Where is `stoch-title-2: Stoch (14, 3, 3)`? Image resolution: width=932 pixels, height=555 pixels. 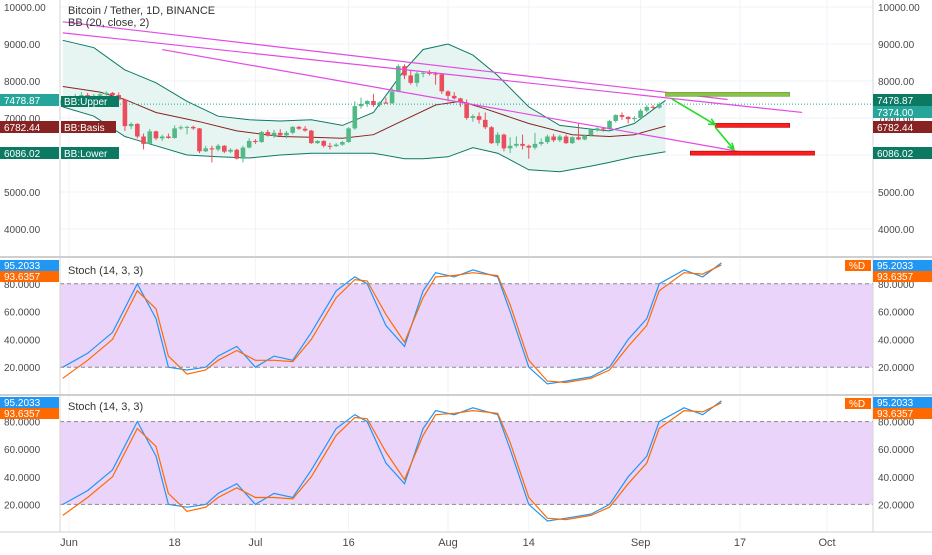
stoch-title-2: Stoch (14, 3, 3) is located at coordinates (105, 407).